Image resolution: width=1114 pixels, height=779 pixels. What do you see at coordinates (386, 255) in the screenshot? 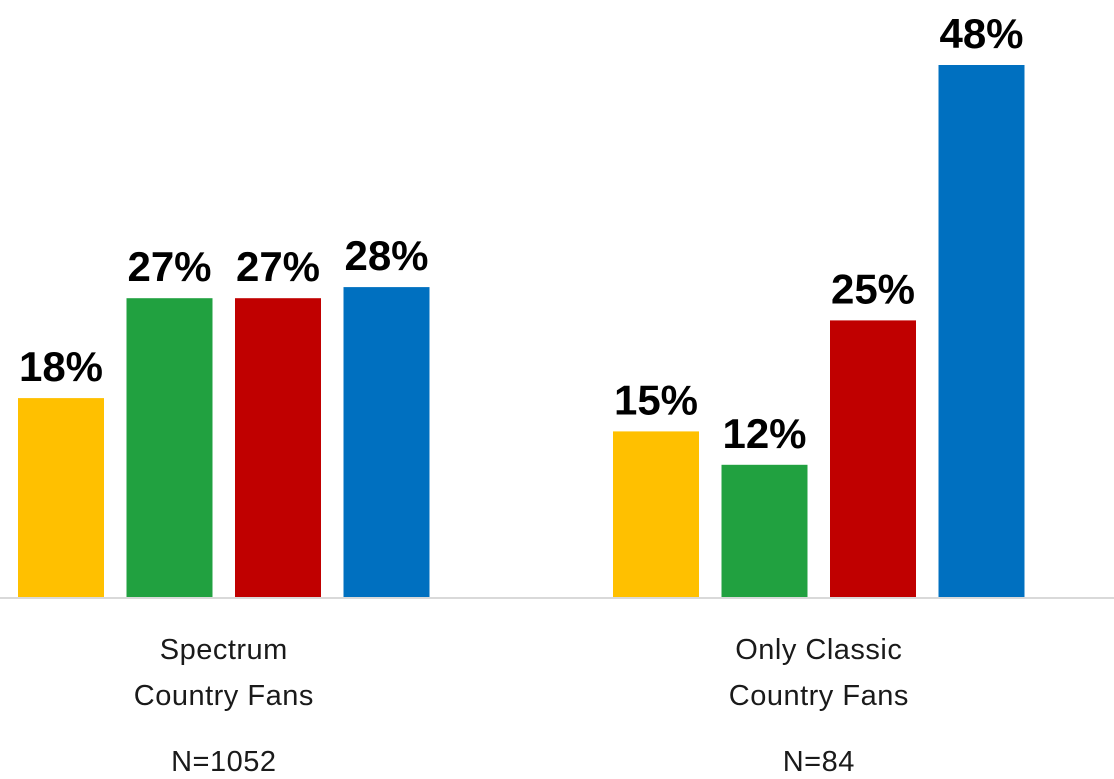
I see `data-label-group1-series4: 28%` at bounding box center [386, 255].